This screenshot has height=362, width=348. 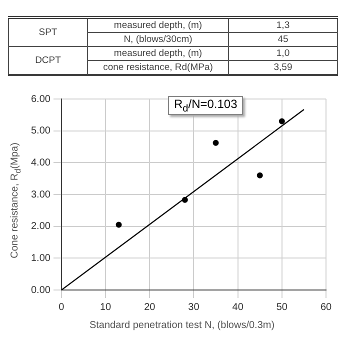 What do you see at coordinates (48, 60) in the screenshot?
I see `text: DCPT` at bounding box center [48, 60].